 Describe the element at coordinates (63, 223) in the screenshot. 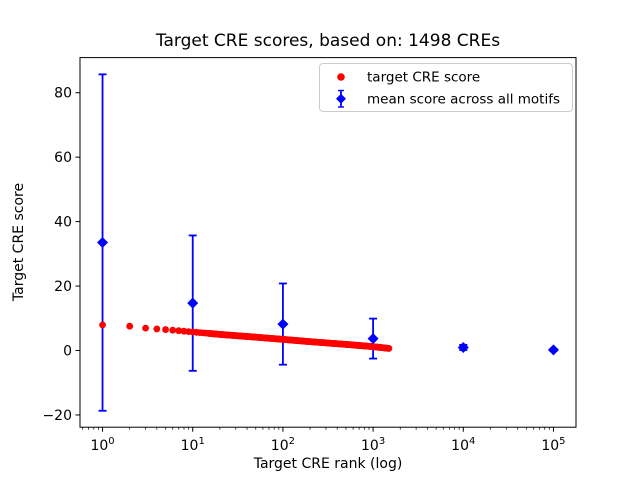

I see `y-tick-label: 40` at that location.